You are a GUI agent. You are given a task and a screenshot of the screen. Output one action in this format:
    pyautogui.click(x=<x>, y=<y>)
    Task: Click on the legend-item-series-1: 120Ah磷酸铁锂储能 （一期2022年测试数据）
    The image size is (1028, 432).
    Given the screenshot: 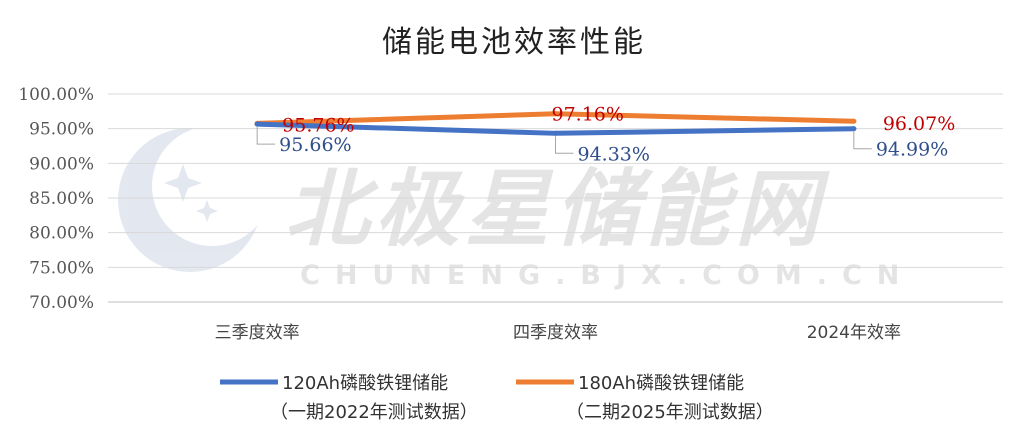 What is the action you would take?
    pyautogui.click(x=349, y=398)
    